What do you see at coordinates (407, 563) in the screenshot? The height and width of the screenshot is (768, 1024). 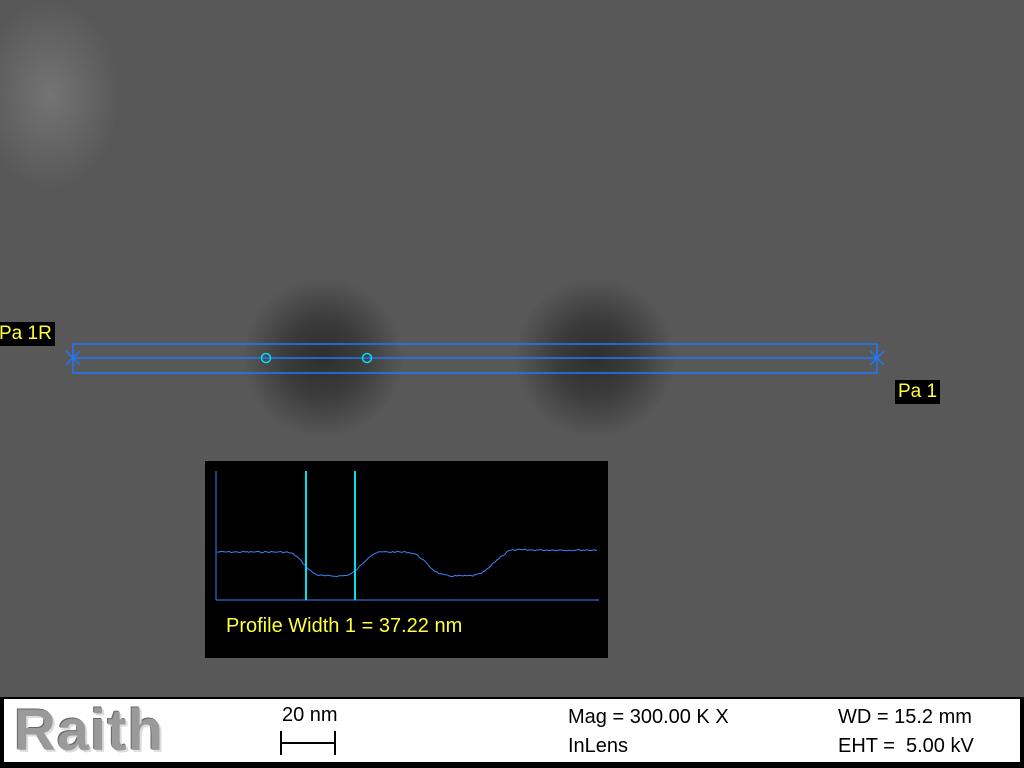 I see `profile-trace` at bounding box center [407, 563].